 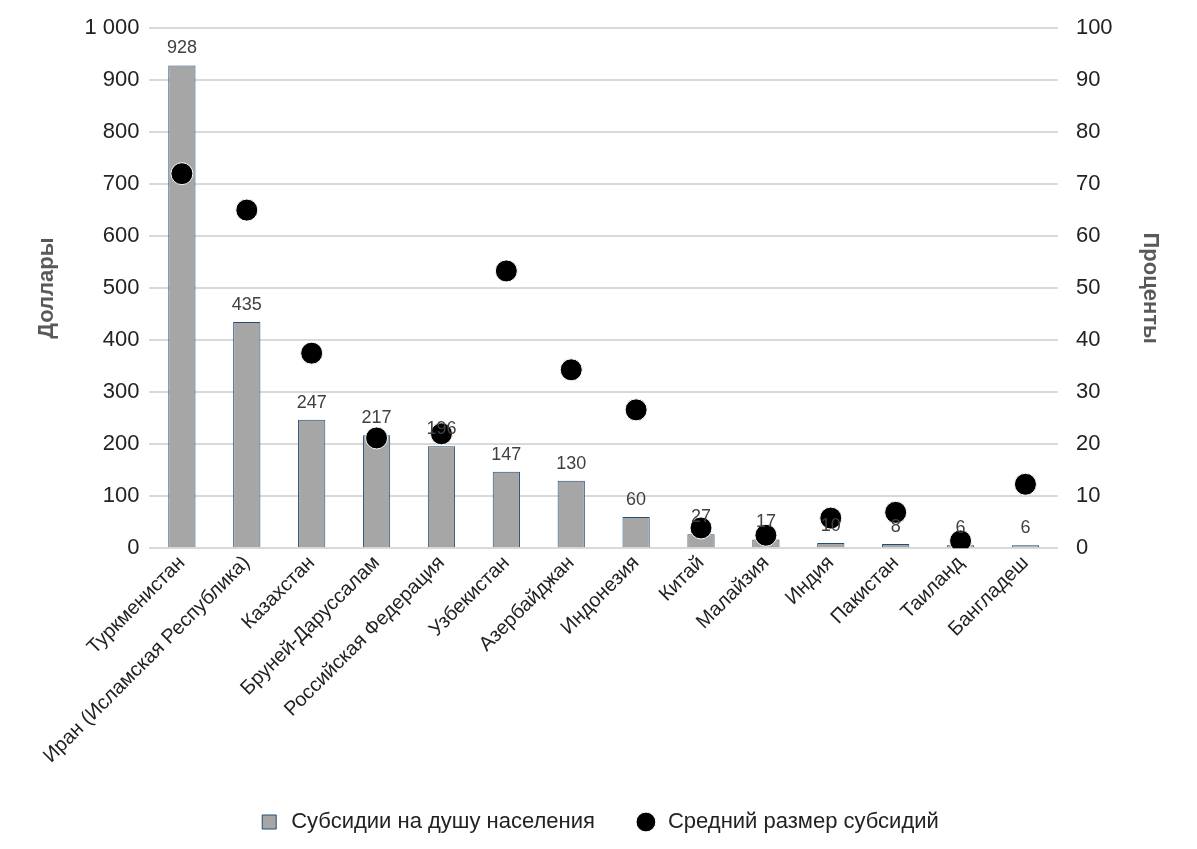 What do you see at coordinates (376, 417) in the screenshot?
I see `data-label: 217` at bounding box center [376, 417].